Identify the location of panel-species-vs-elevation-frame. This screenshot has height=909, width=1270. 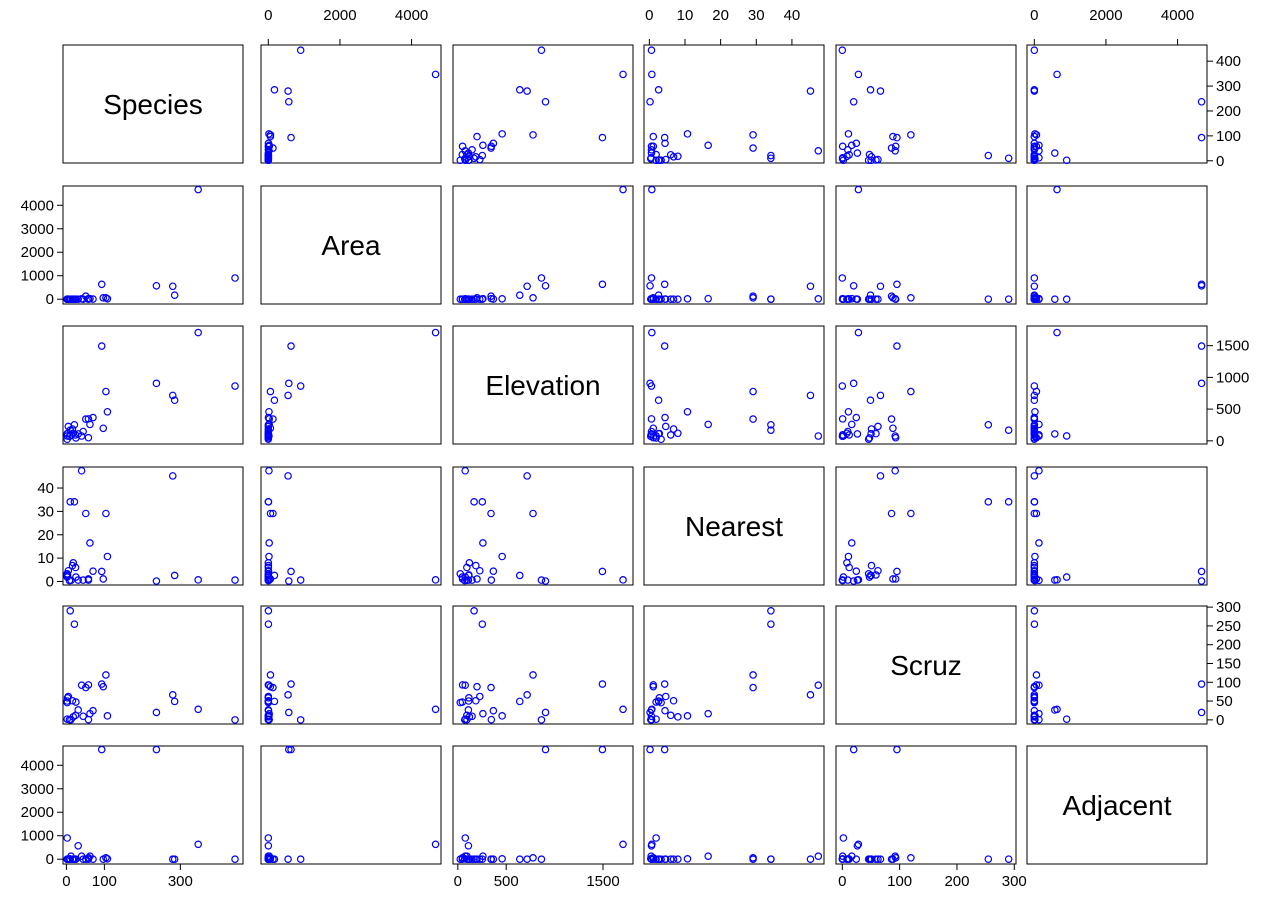
(543, 104).